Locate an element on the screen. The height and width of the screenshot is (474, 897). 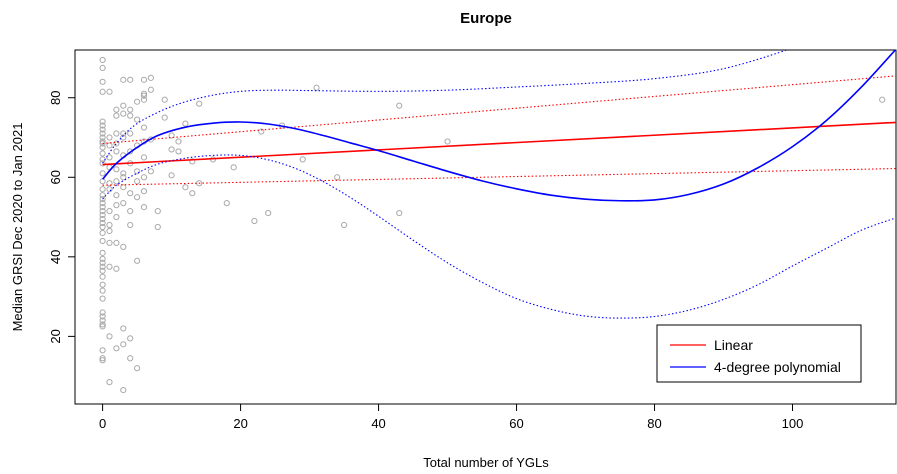
y-tick-label: 80 is located at coordinates (55, 97).